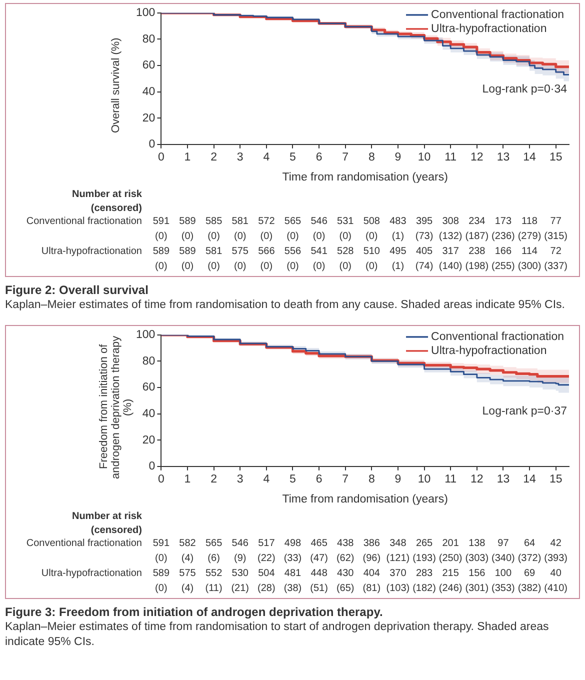 This screenshot has height=680, width=585. Describe the element at coordinates (77, 290) in the screenshot. I see `text: Figure 2: Overall survival` at that location.